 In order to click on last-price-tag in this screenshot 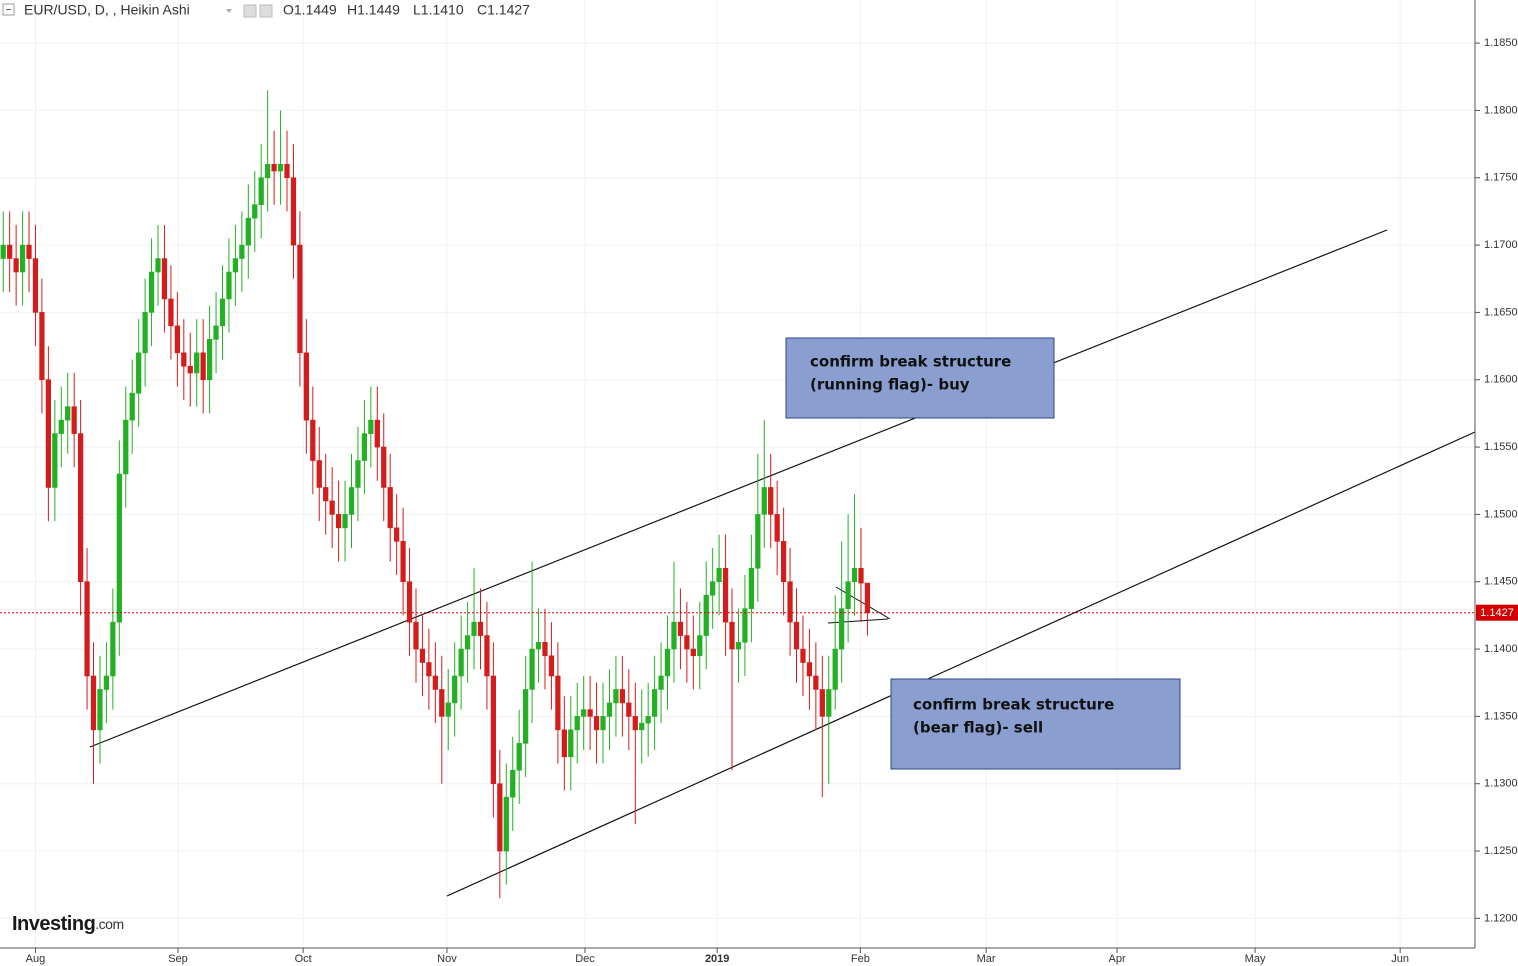, I will do `click(1497, 612)`.